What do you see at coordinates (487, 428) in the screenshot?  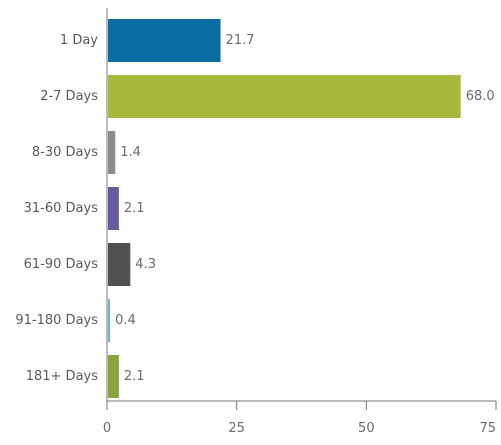 I see `x-tick-label: 75` at bounding box center [487, 428].